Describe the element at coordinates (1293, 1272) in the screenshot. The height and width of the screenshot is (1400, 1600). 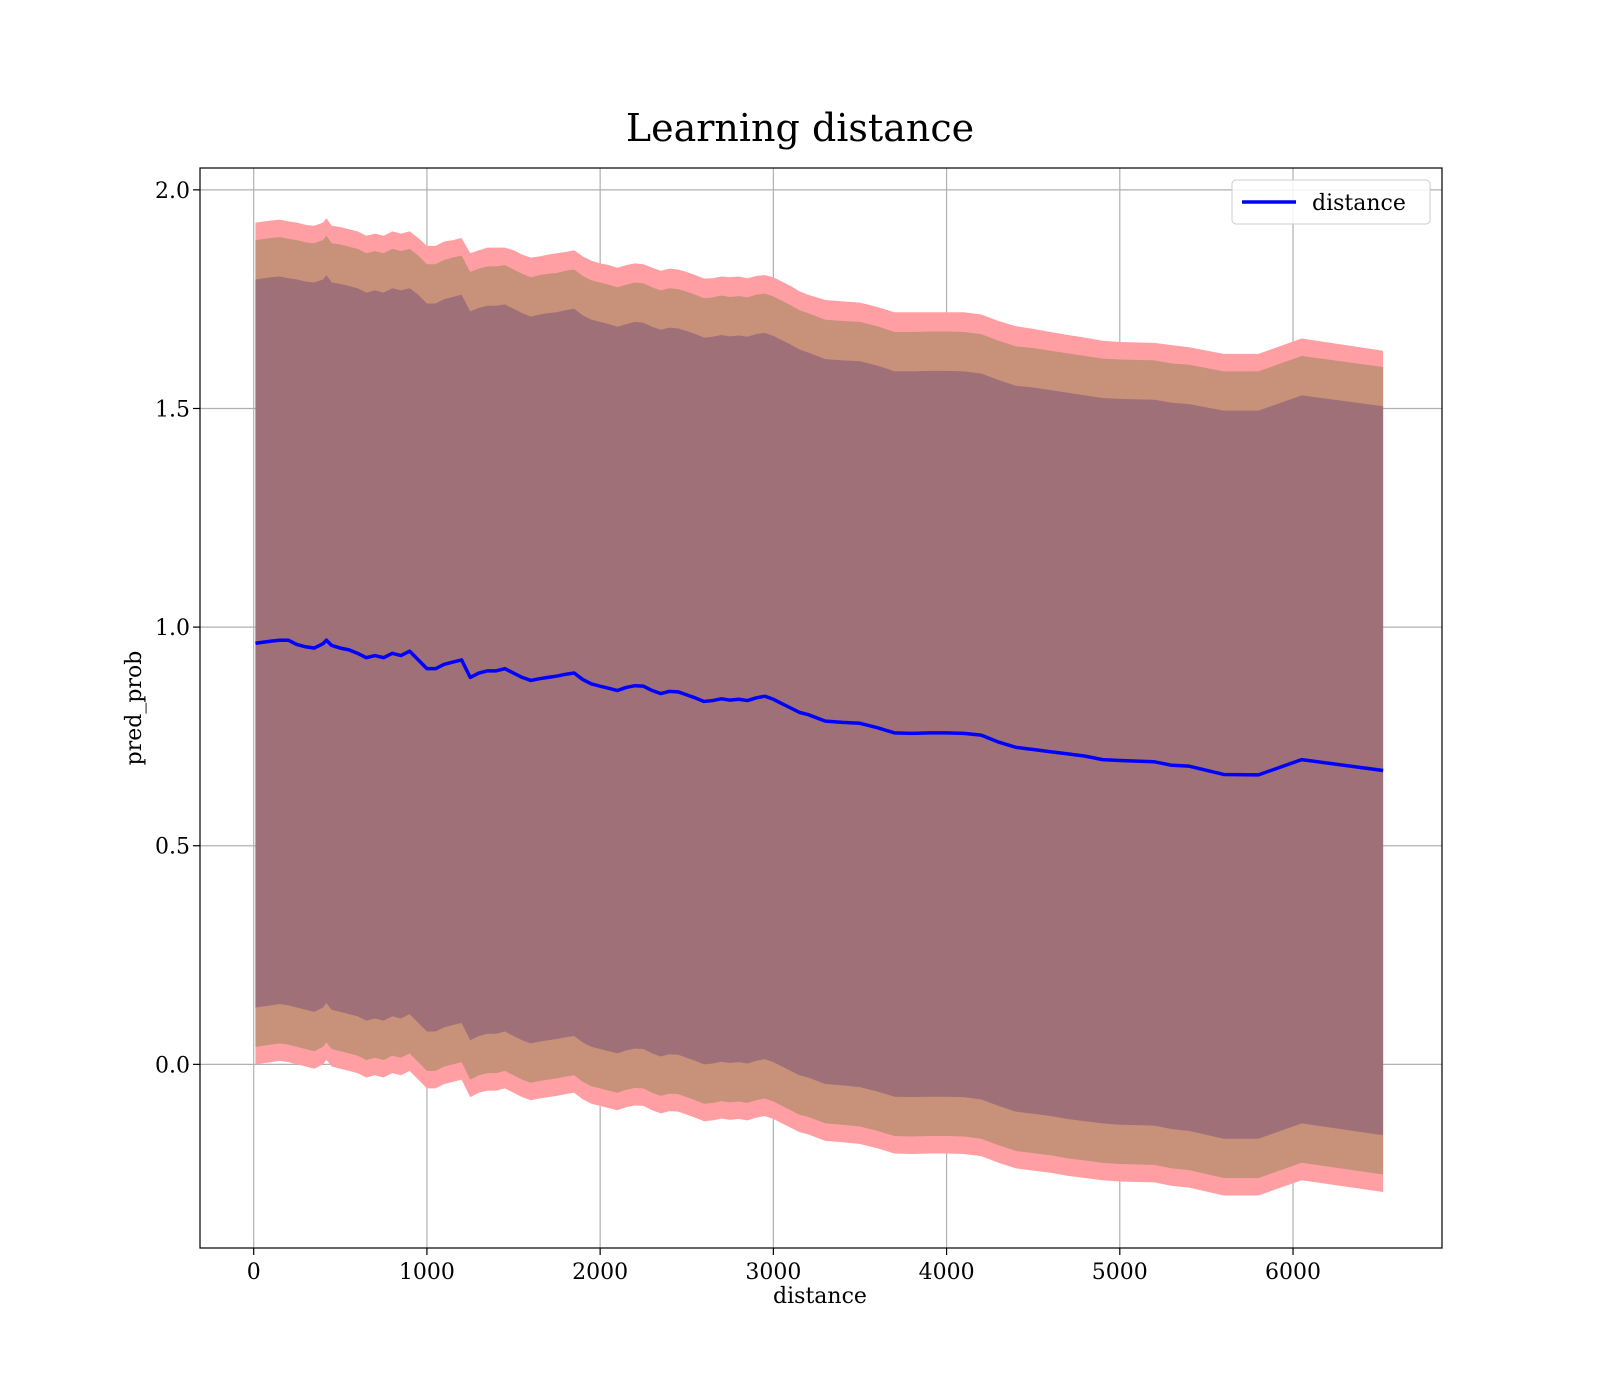
I see `x-tick-label: 6000` at that location.